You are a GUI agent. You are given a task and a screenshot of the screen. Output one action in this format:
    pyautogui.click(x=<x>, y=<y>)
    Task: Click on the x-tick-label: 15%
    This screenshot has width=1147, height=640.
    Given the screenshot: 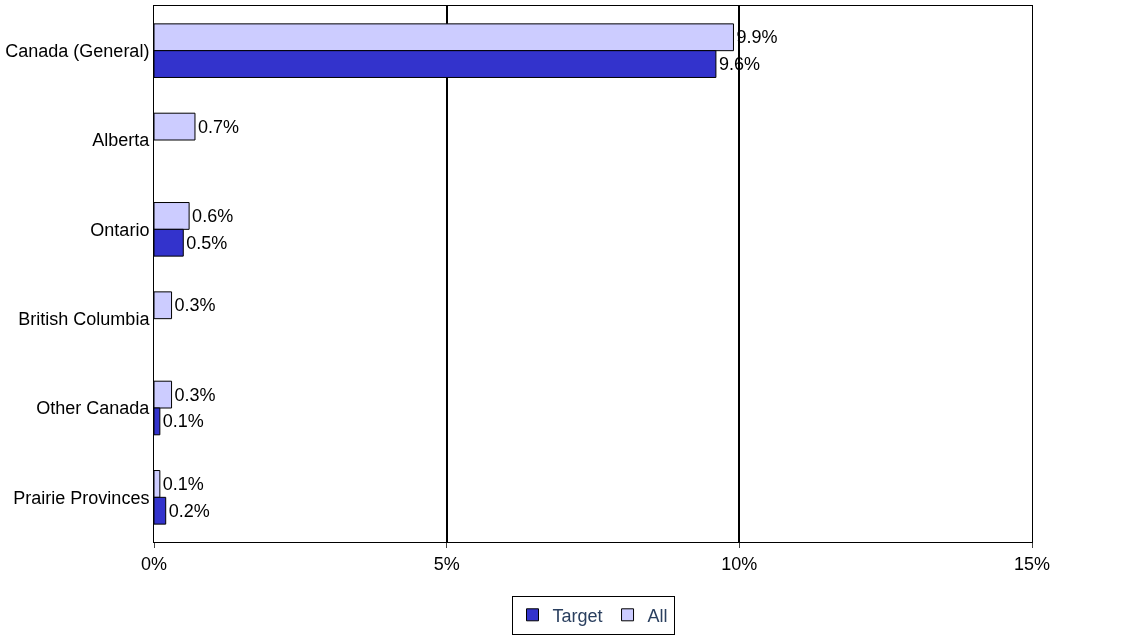 What is the action you would take?
    pyautogui.click(x=1032, y=563)
    